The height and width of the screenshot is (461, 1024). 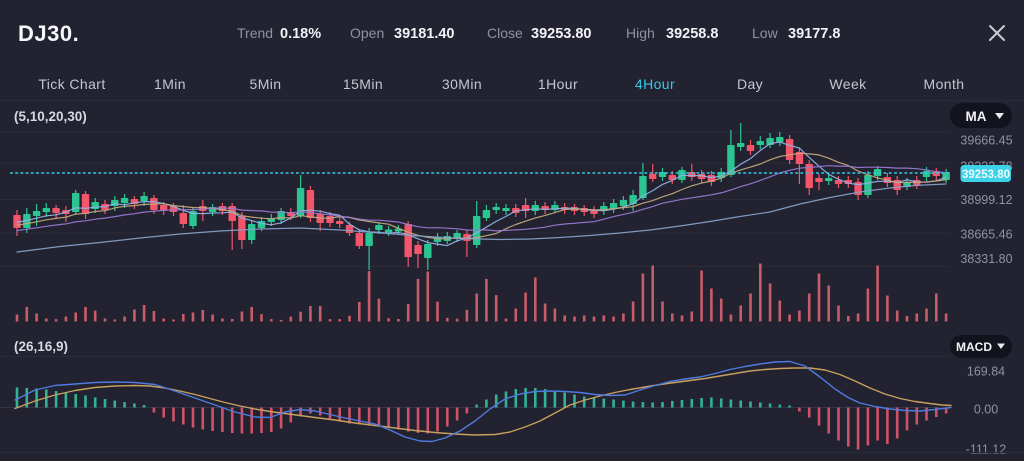 I want to click on svg-text: 39666.45, so click(x=986, y=141).